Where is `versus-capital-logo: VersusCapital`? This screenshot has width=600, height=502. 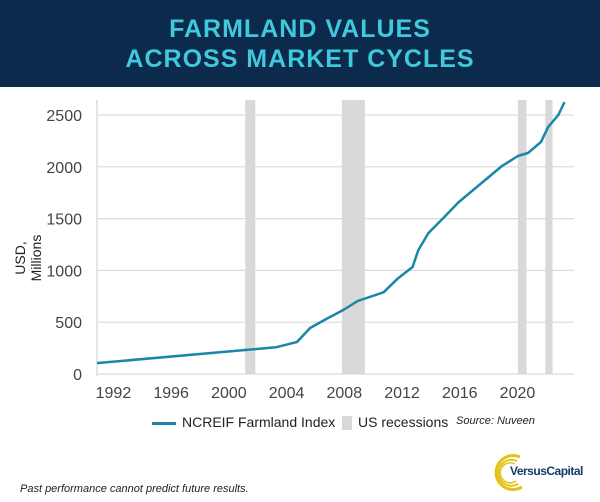 versus-capital-logo: VersusCapital is located at coordinates (538, 473).